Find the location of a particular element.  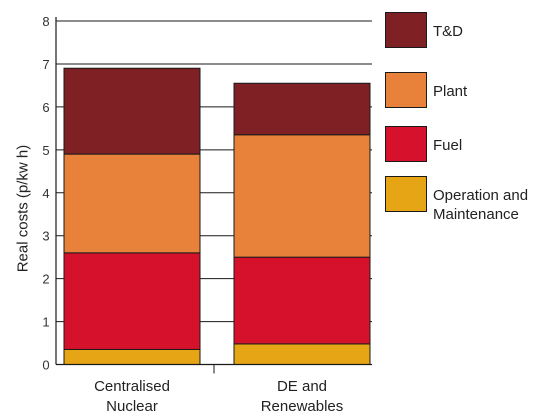

legend-label-td: T&D is located at coordinates (448, 31).